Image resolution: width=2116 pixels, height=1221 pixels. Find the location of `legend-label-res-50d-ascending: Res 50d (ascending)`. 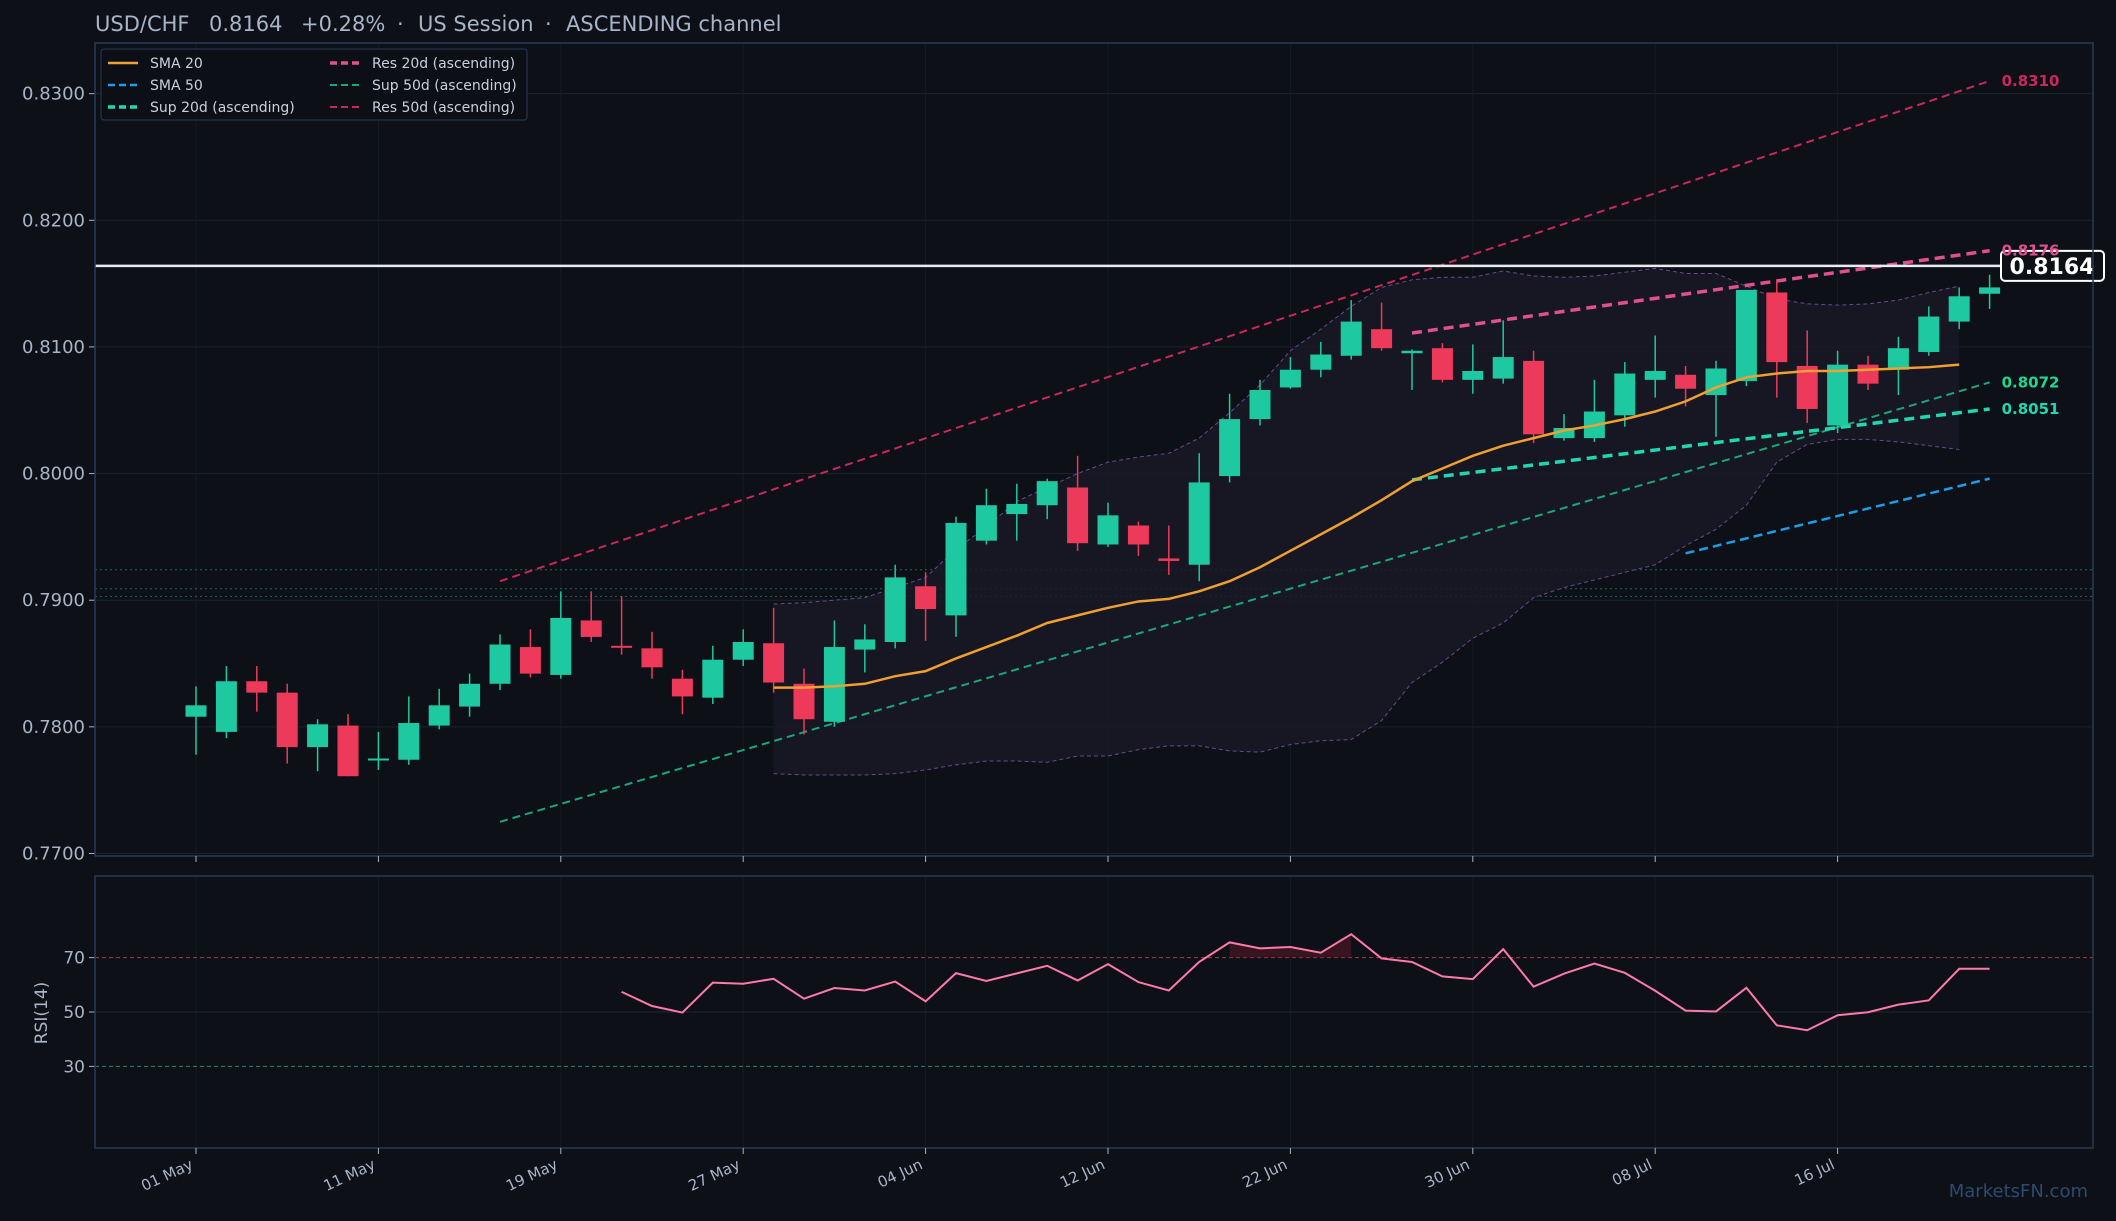

legend-label-res-50d-ascending: Res 50d (ascending) is located at coordinates (443, 108).